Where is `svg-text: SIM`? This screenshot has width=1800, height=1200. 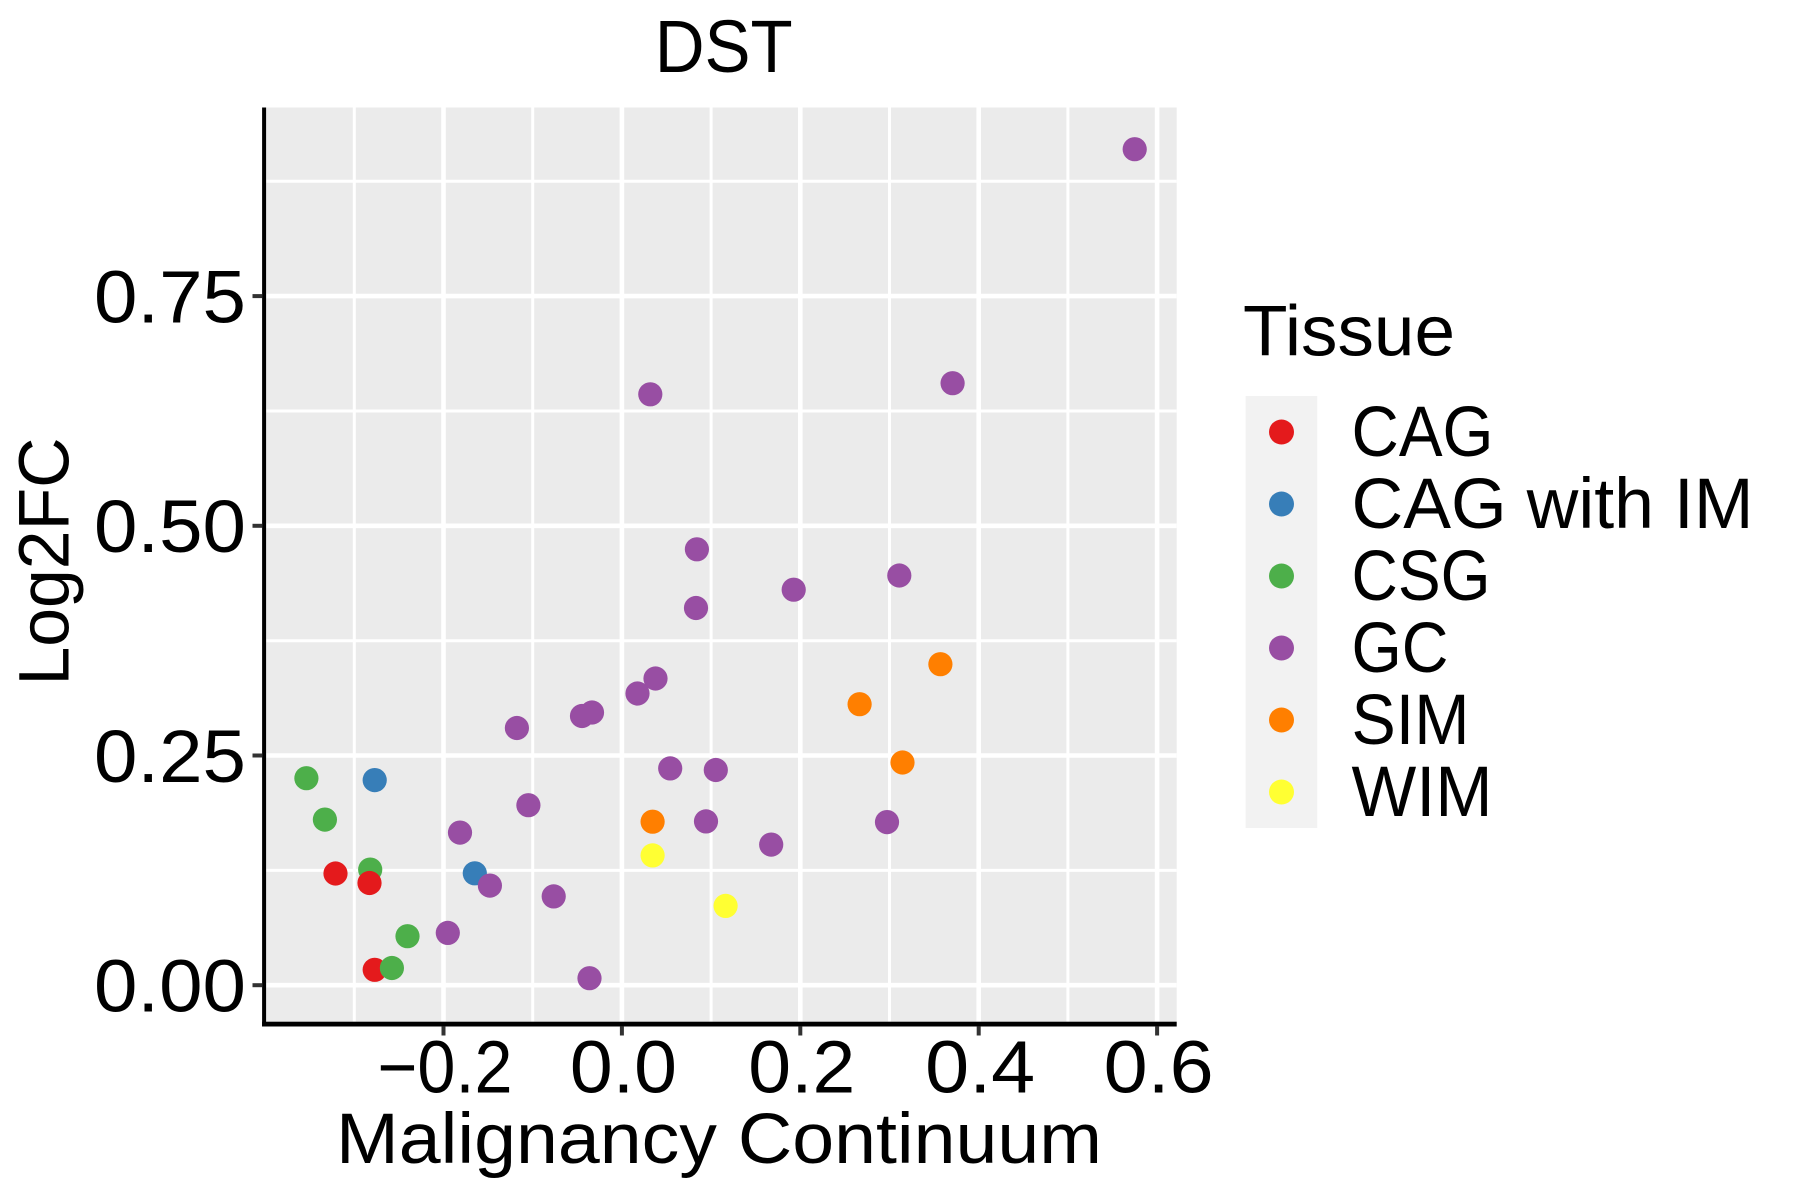
svg-text: SIM is located at coordinates (1411, 720).